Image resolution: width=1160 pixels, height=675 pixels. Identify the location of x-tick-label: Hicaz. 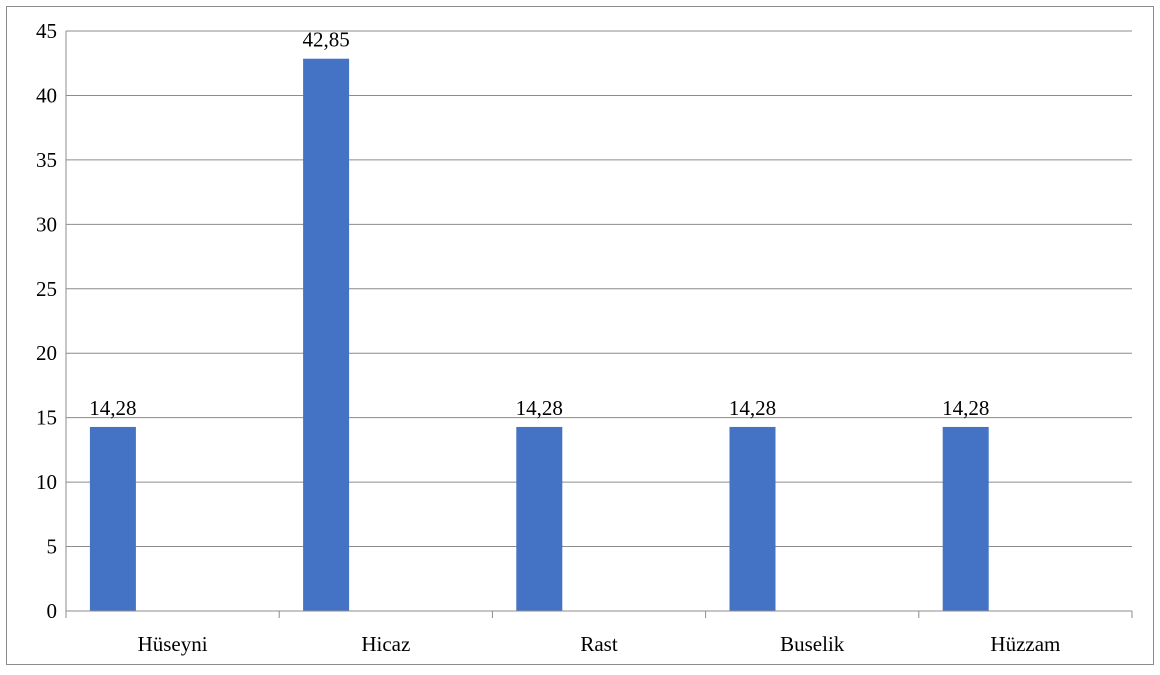
(385, 644).